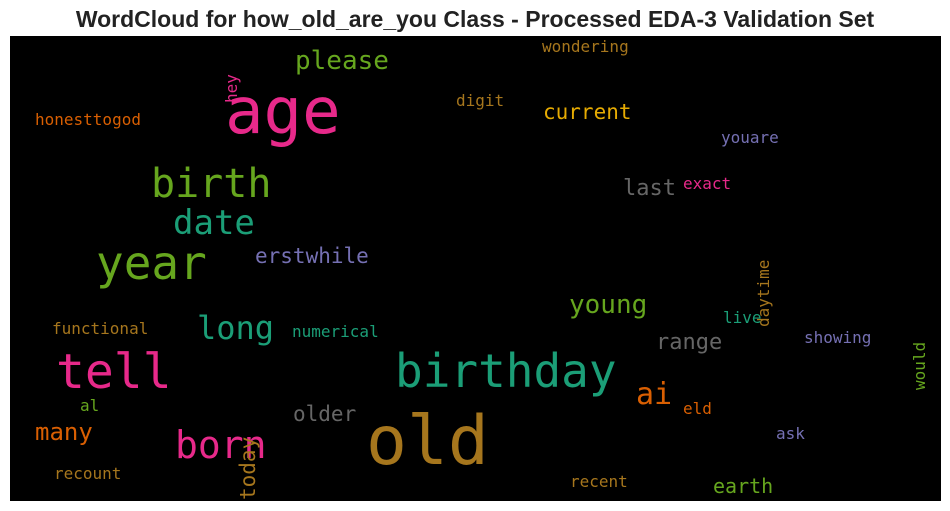 The image size is (950, 511). I want to click on cloud-word-last: last, so click(649, 188).